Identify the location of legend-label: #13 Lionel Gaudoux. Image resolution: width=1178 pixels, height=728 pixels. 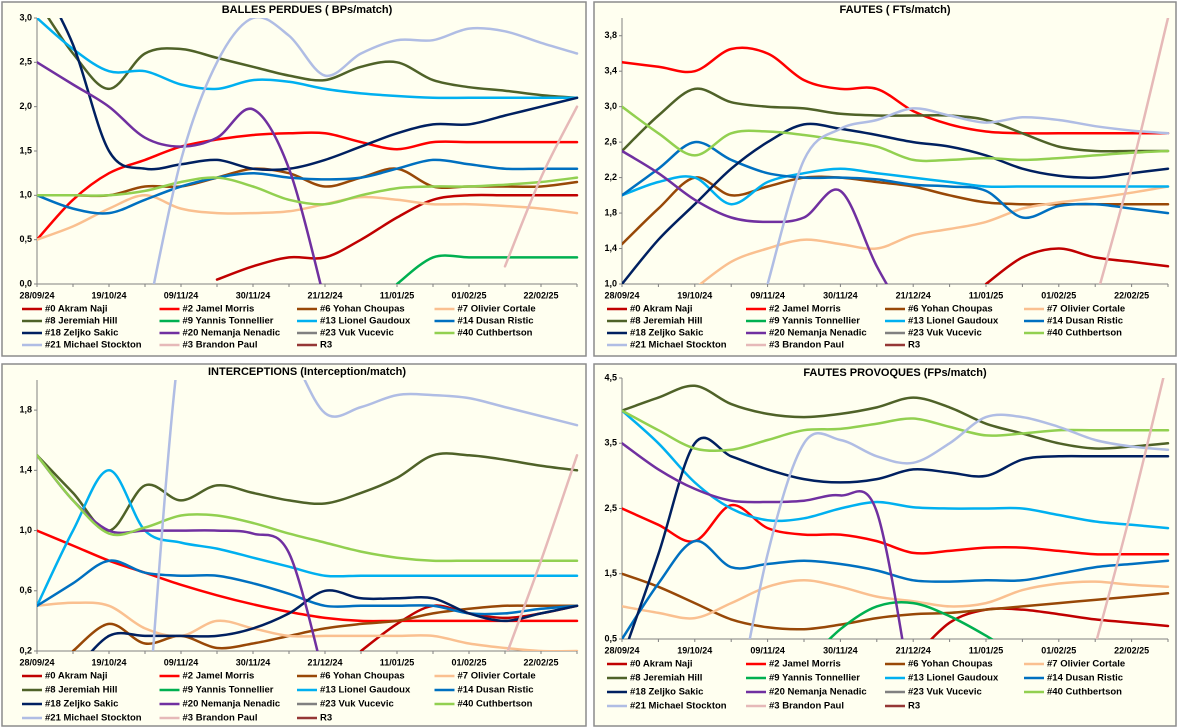
(365, 690).